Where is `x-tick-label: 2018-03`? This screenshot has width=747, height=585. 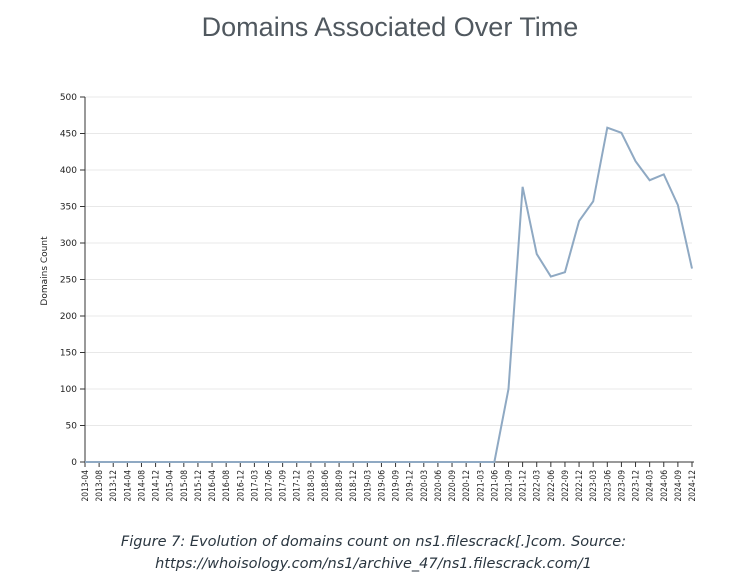
x-tick-label: 2018-03 is located at coordinates (311, 486).